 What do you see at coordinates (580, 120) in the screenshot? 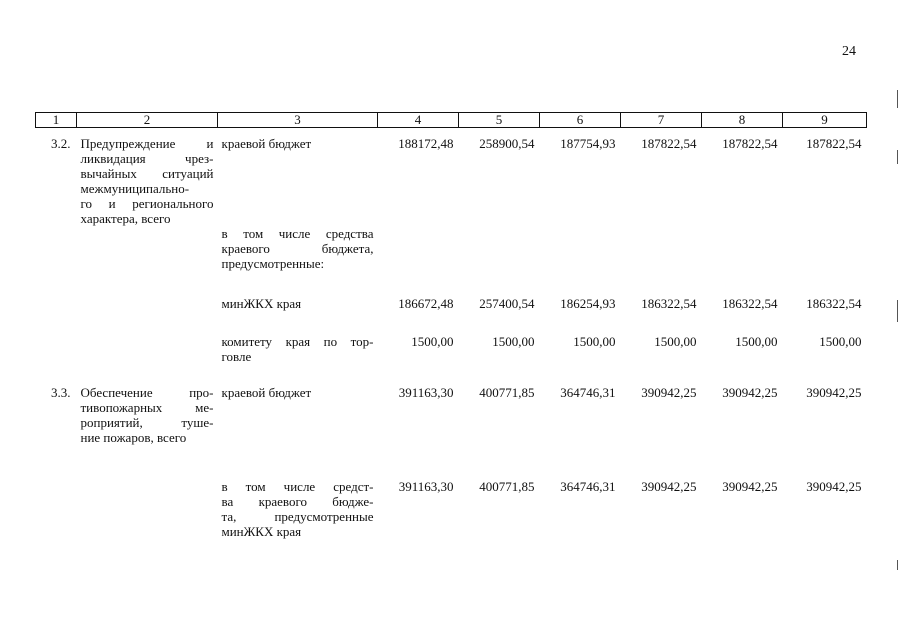
I see `header-cell: 6` at bounding box center [580, 120].